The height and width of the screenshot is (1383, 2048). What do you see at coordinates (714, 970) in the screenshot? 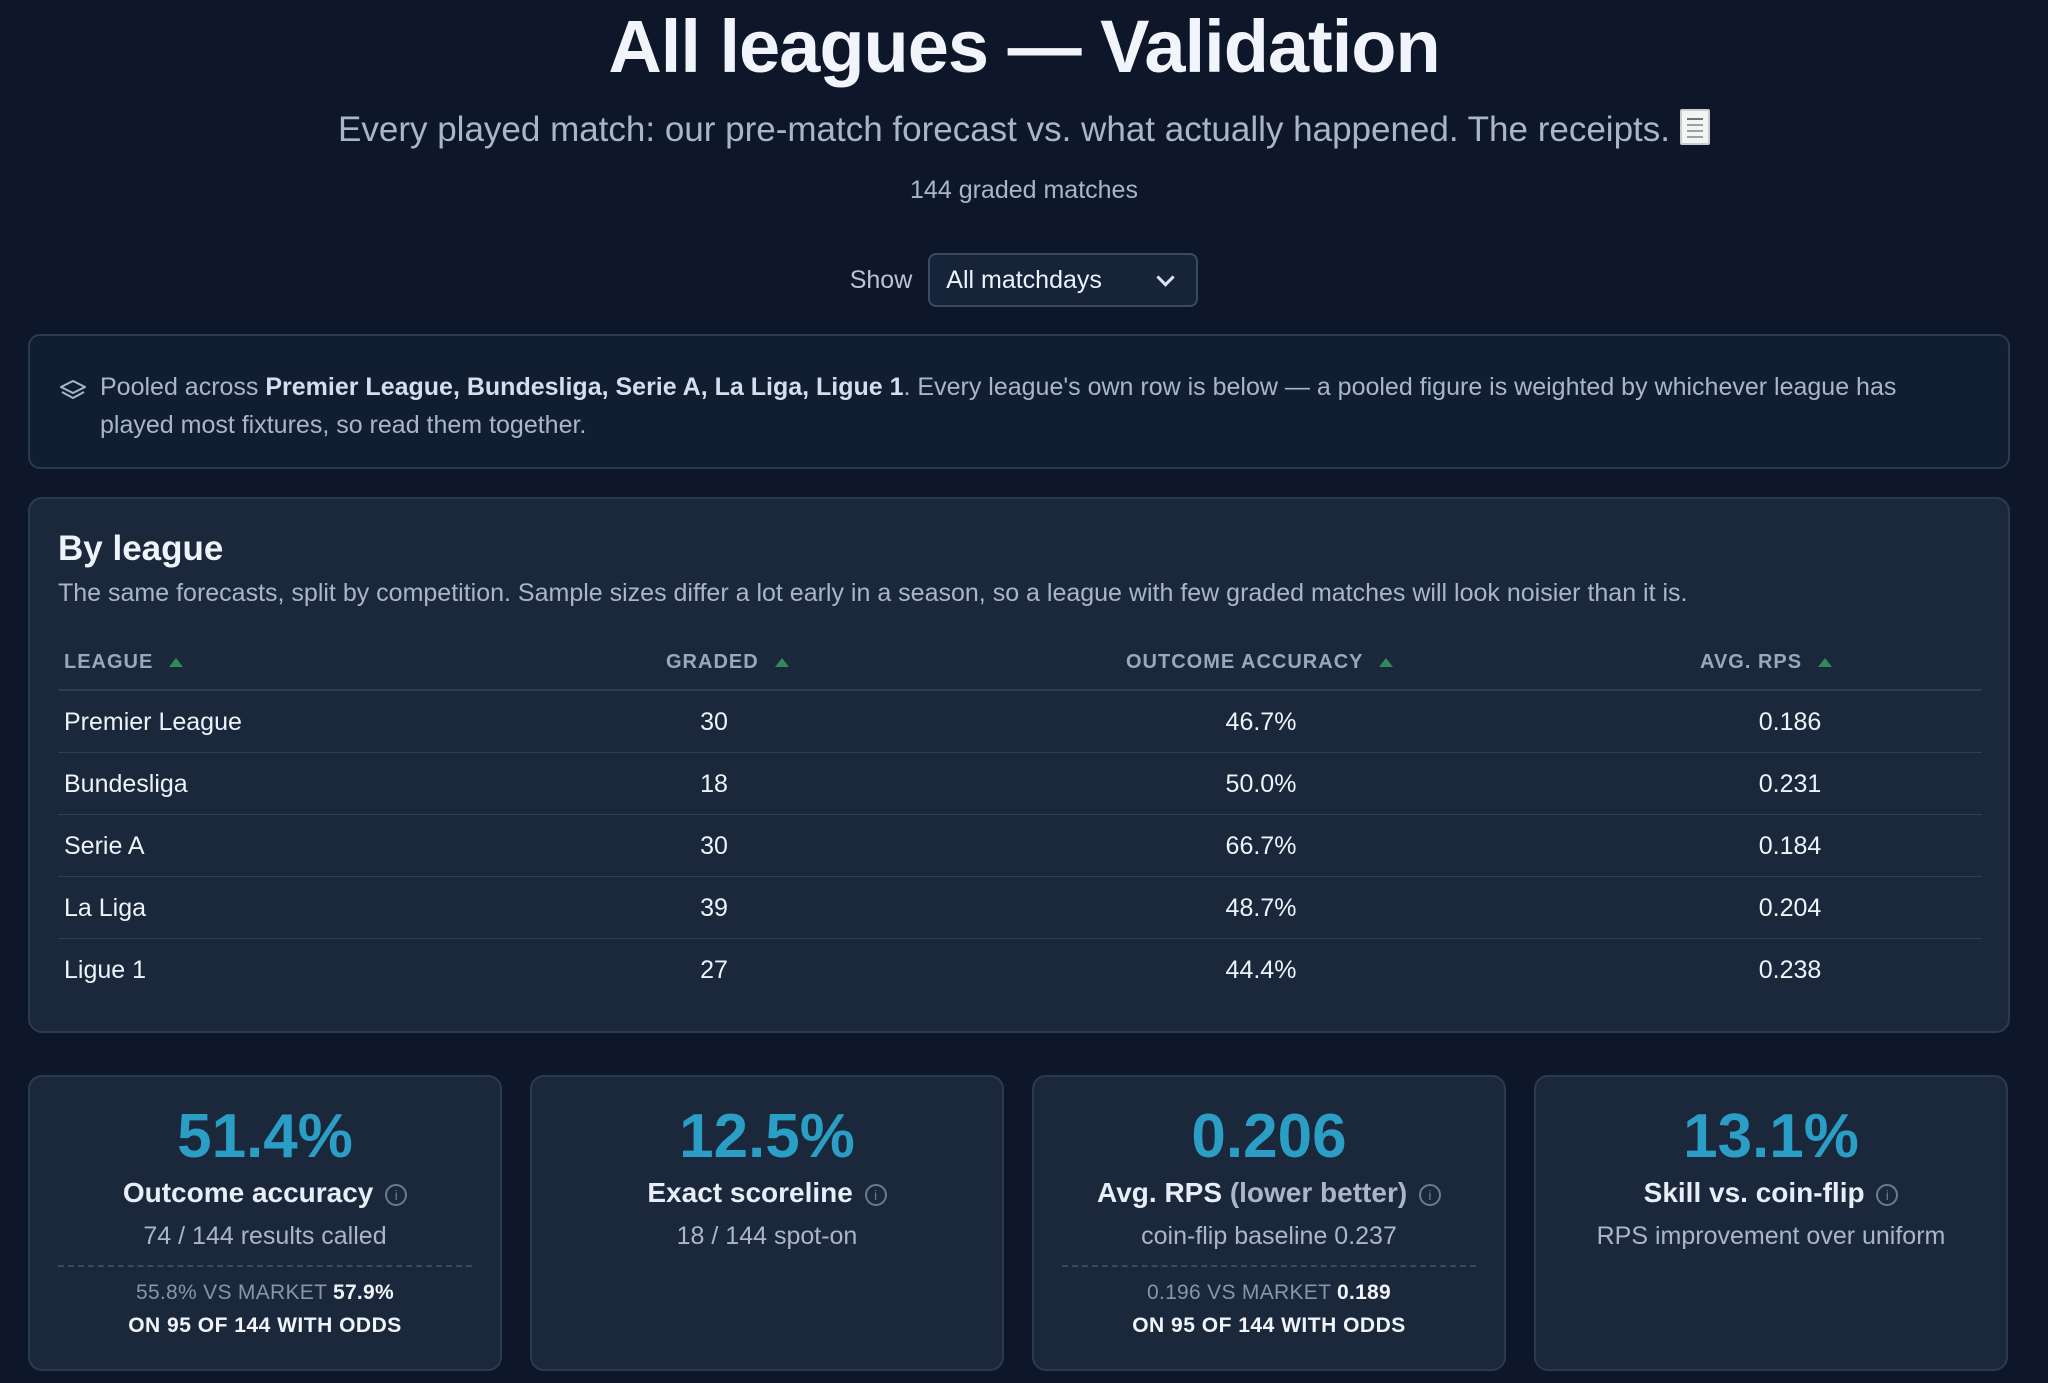
I see `graded-value: 27` at bounding box center [714, 970].